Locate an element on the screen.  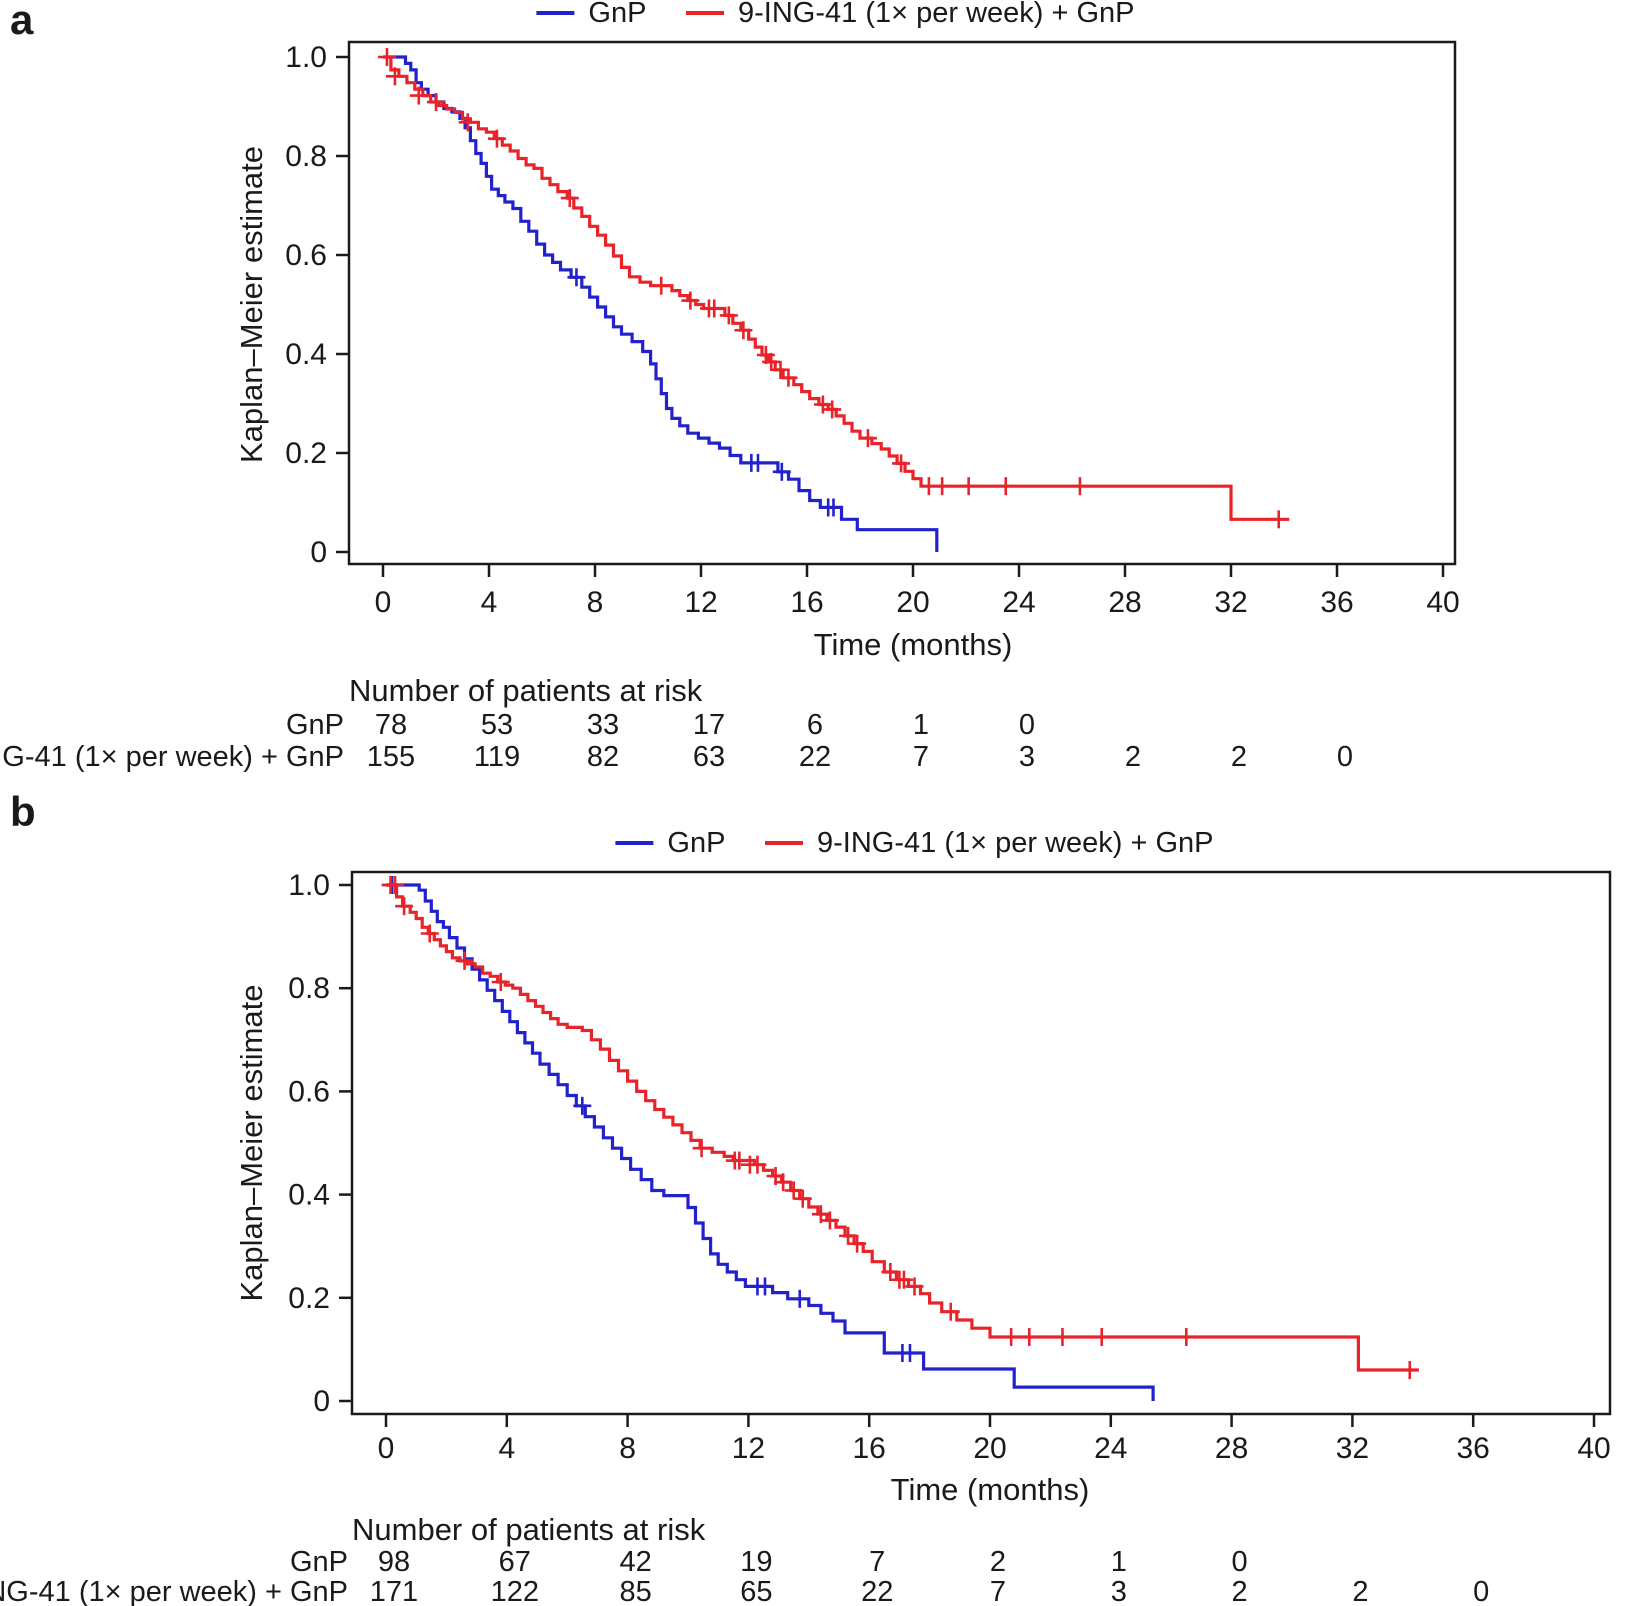
panel-label-a: a is located at coordinates (22, 21).